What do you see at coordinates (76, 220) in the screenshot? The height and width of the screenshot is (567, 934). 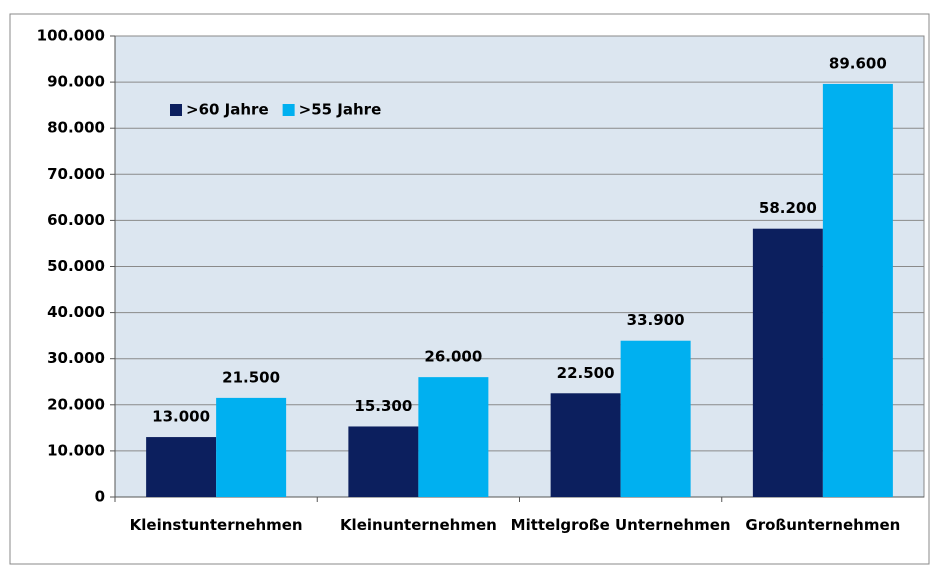 I see `y-tick-label: 60.000` at bounding box center [76, 220].